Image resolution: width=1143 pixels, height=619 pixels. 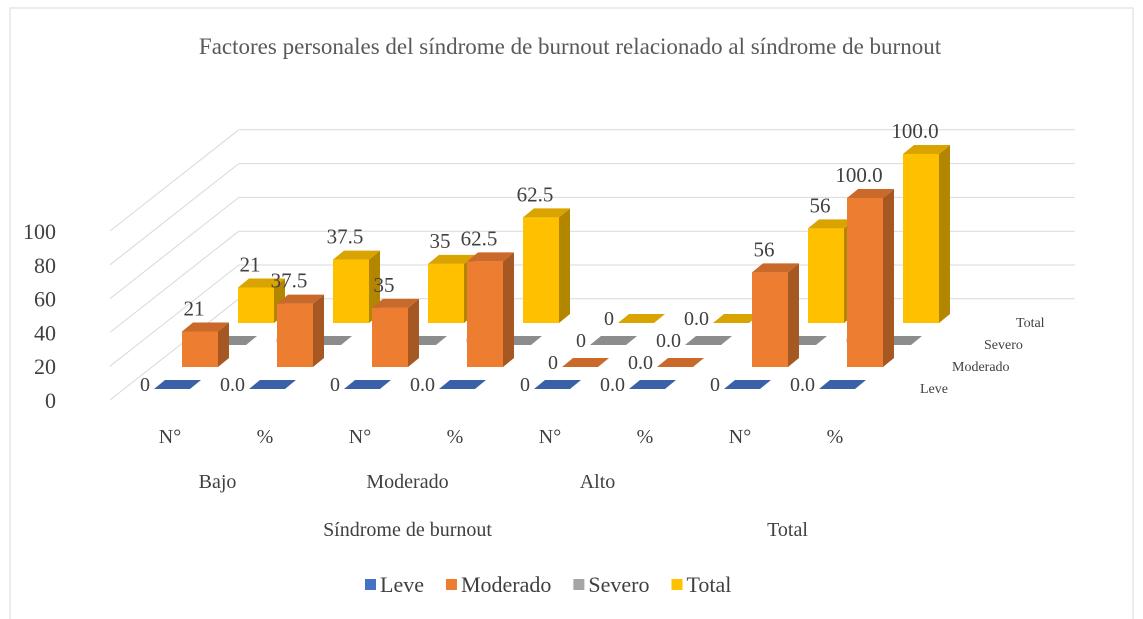 What do you see at coordinates (402, 584) in the screenshot?
I see `legend-label: Leve` at bounding box center [402, 584].